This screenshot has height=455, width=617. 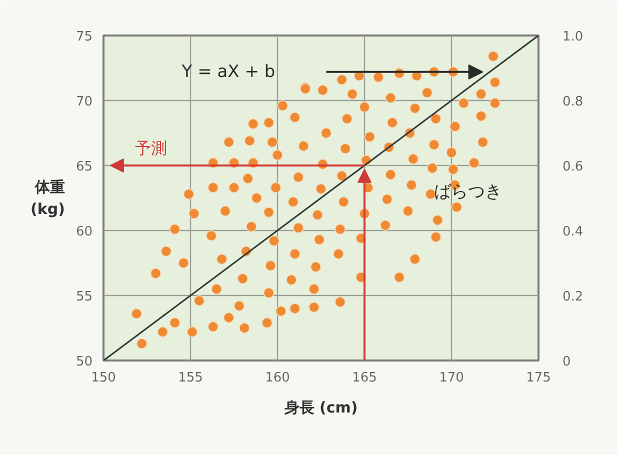 What do you see at coordinates (84, 167) in the screenshot?
I see `y-tick-label: 65` at bounding box center [84, 167].